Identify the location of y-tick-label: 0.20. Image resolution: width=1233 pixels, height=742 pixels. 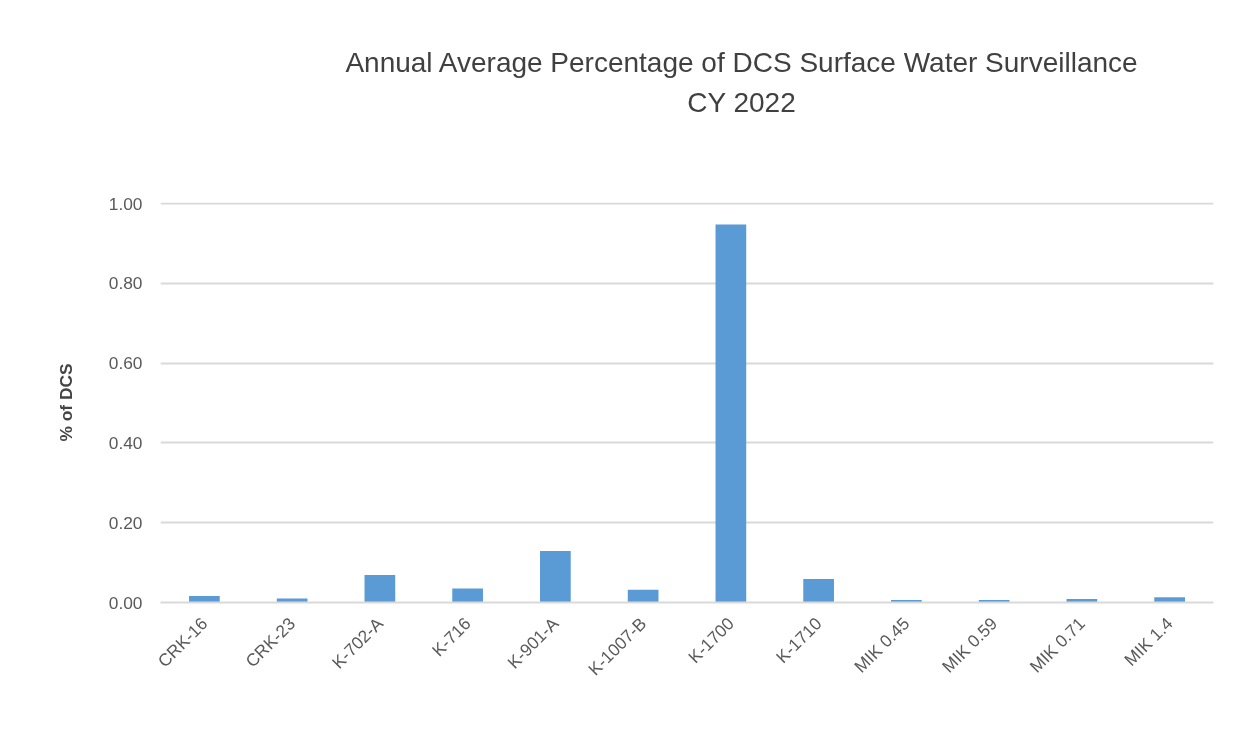
(125, 522).